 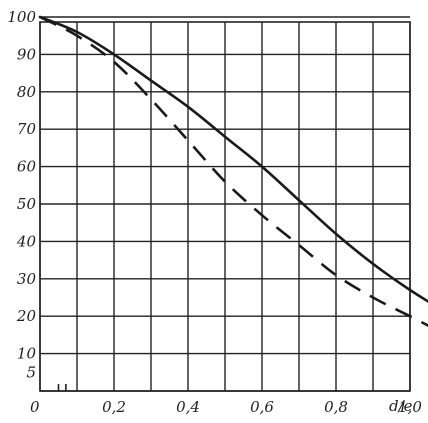 What do you see at coordinates (21, 194) in the screenshot?
I see `y-tick-labels: 100 90 80 70 60 50 40 30 20 105` at bounding box center [21, 194].